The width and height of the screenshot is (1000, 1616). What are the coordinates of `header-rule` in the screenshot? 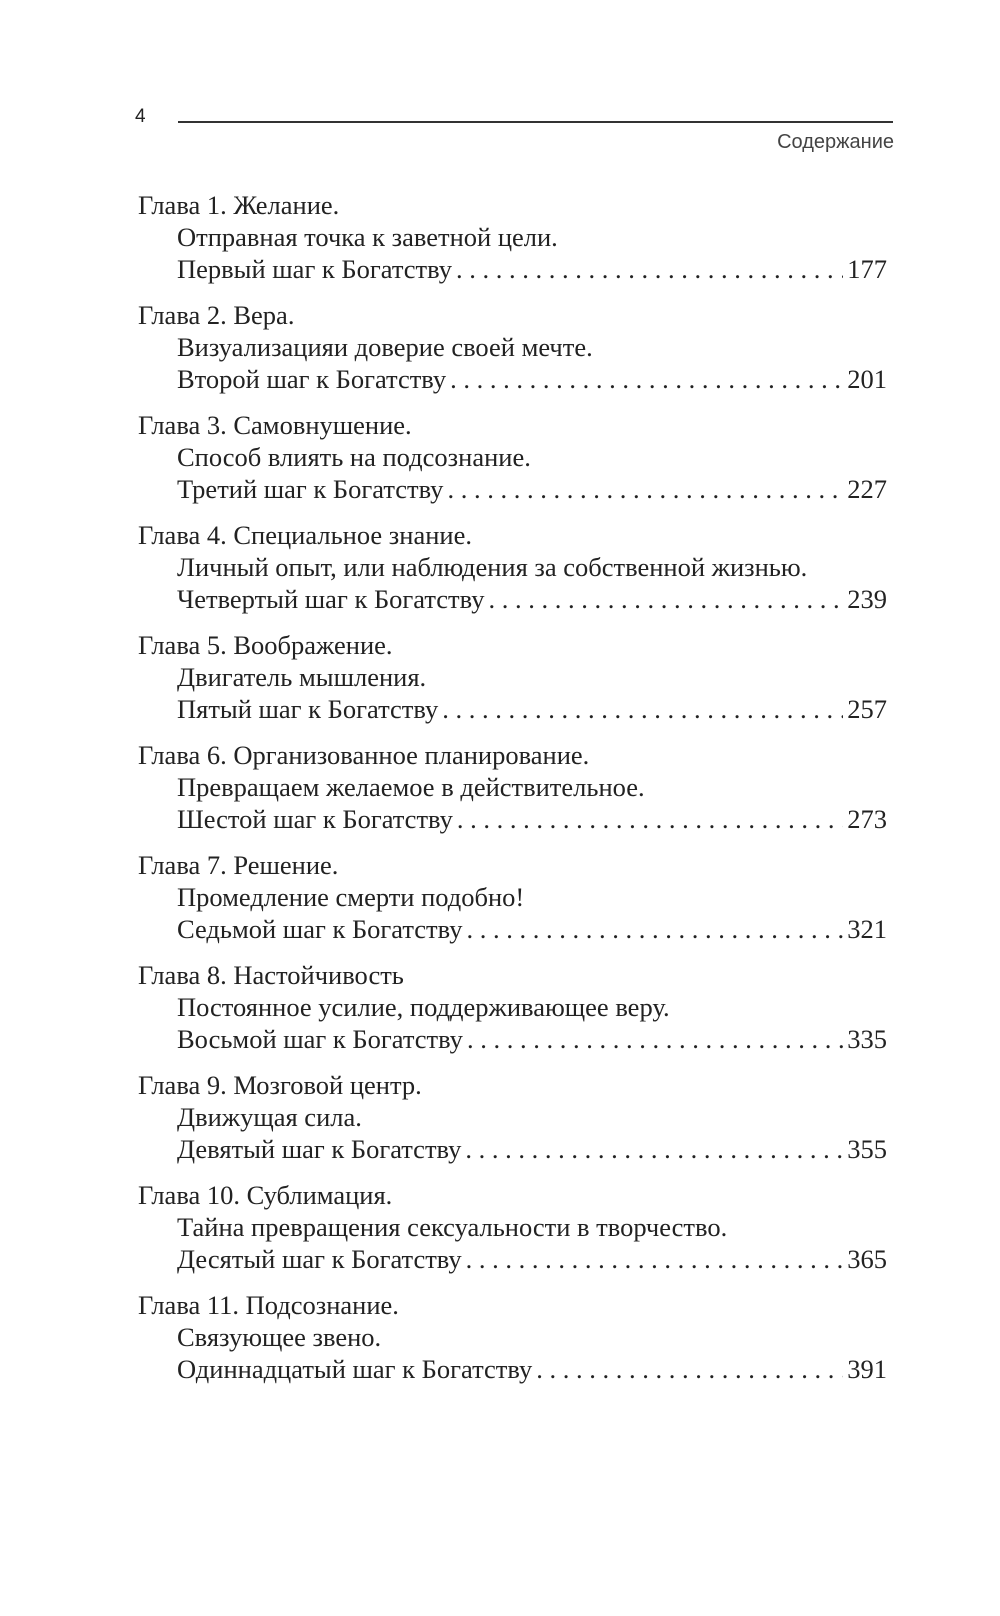 It's located at (535, 122).